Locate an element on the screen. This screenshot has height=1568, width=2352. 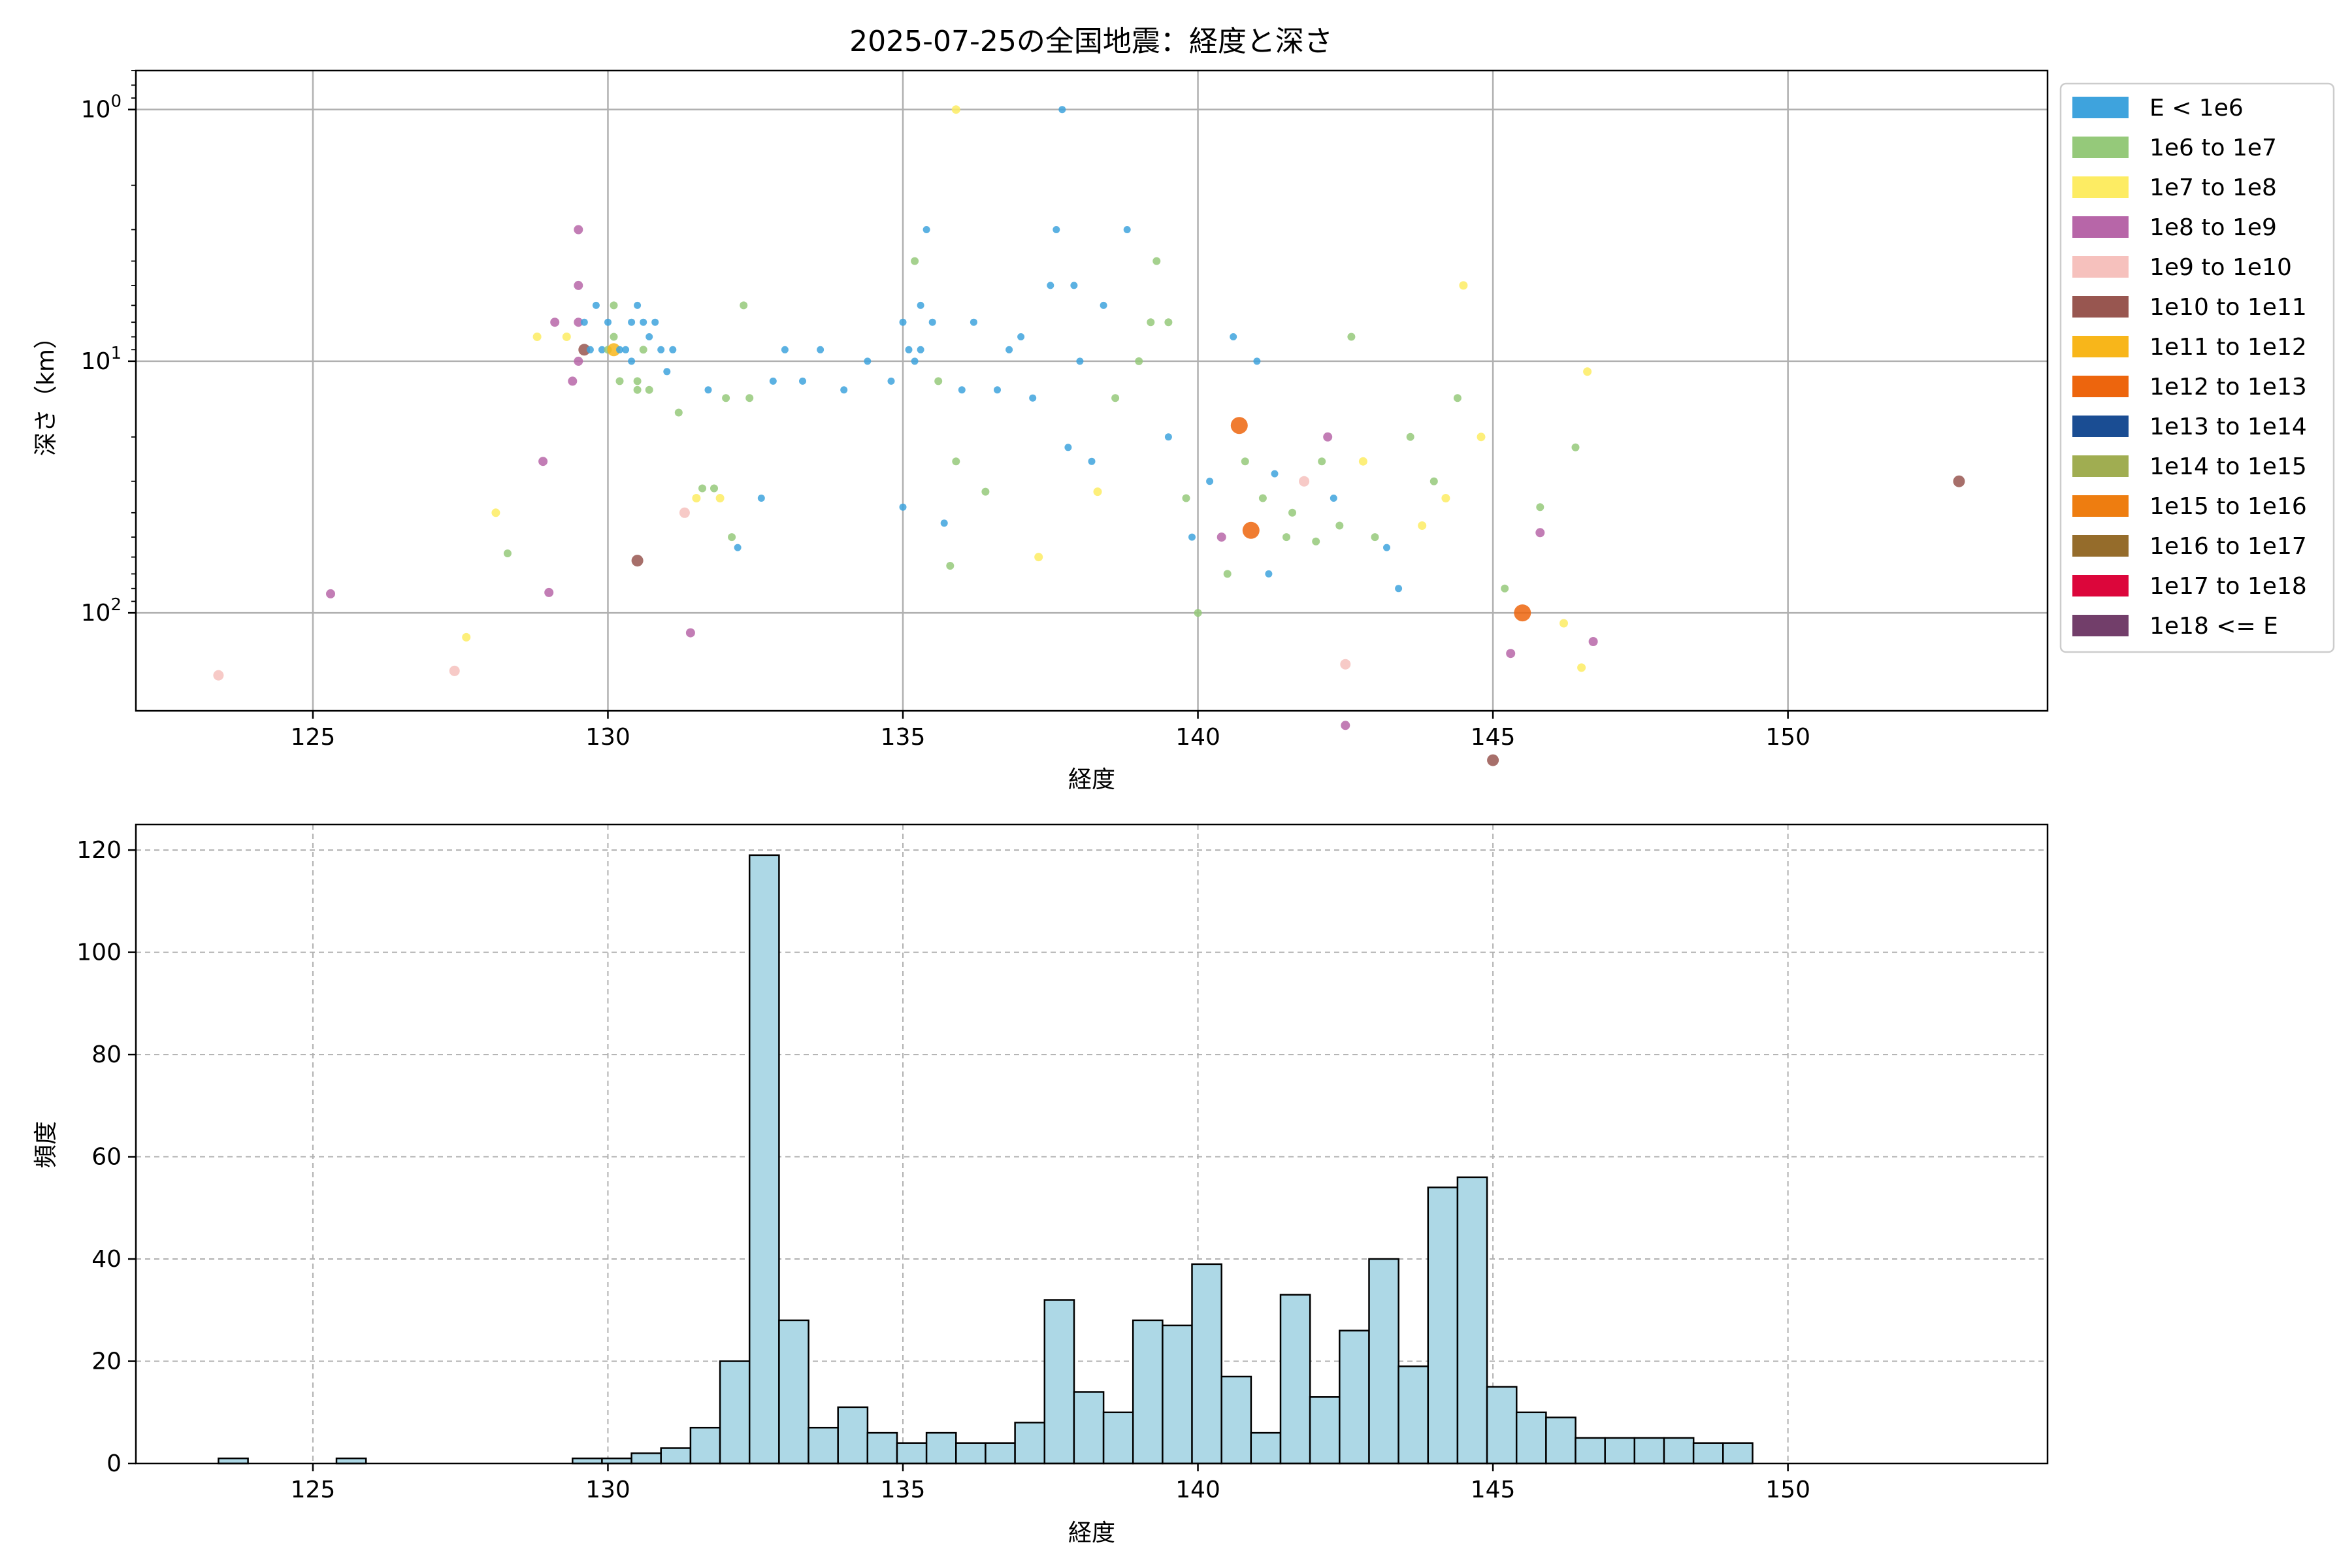
scatter-y-axis-label: 深さ（km） is located at coordinates (46, 390).